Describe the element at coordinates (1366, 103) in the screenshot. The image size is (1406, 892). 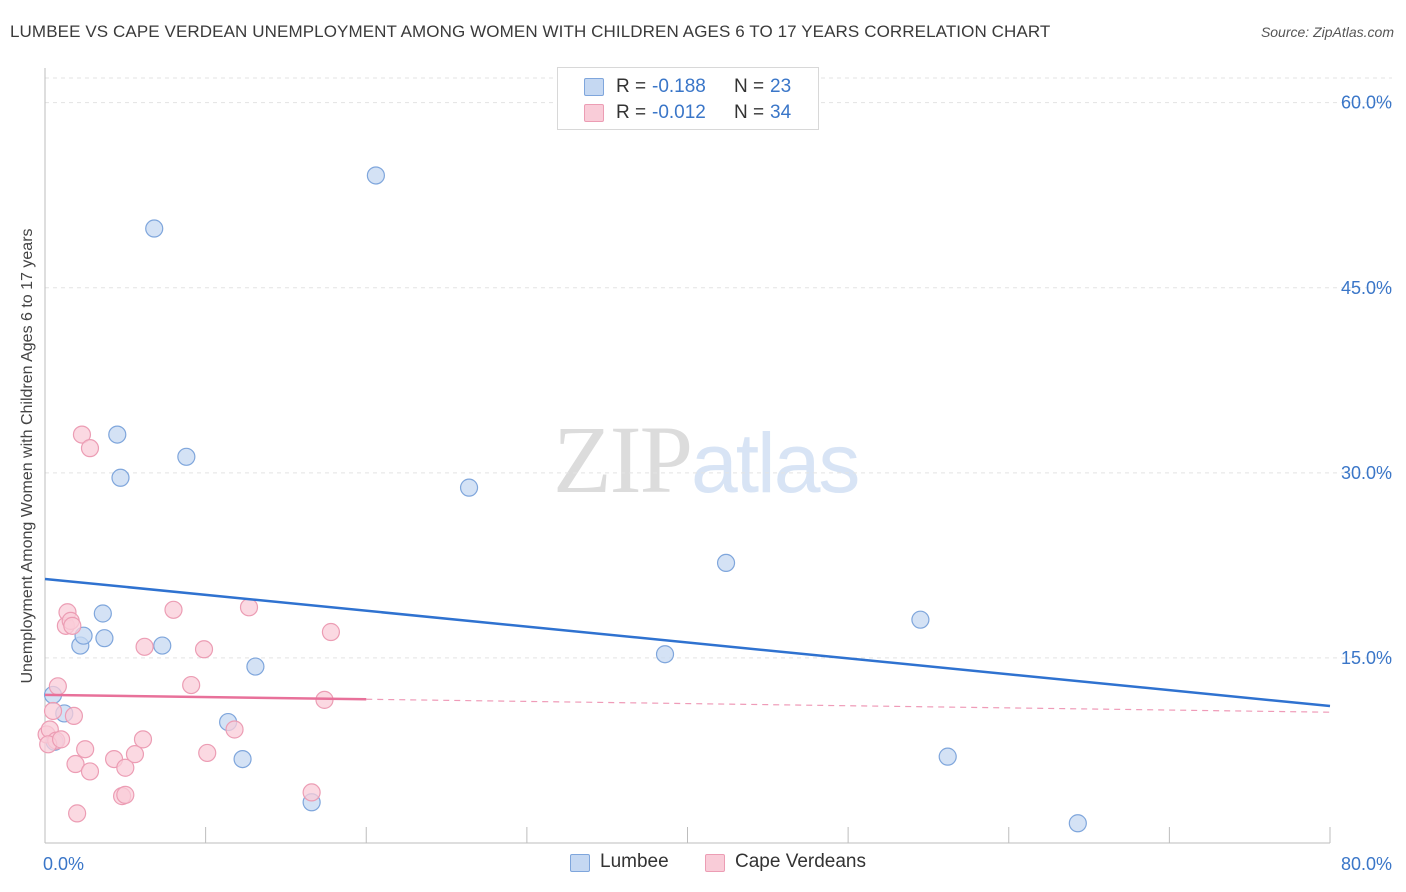
I see `y-tick-label: 60.0%` at that location.